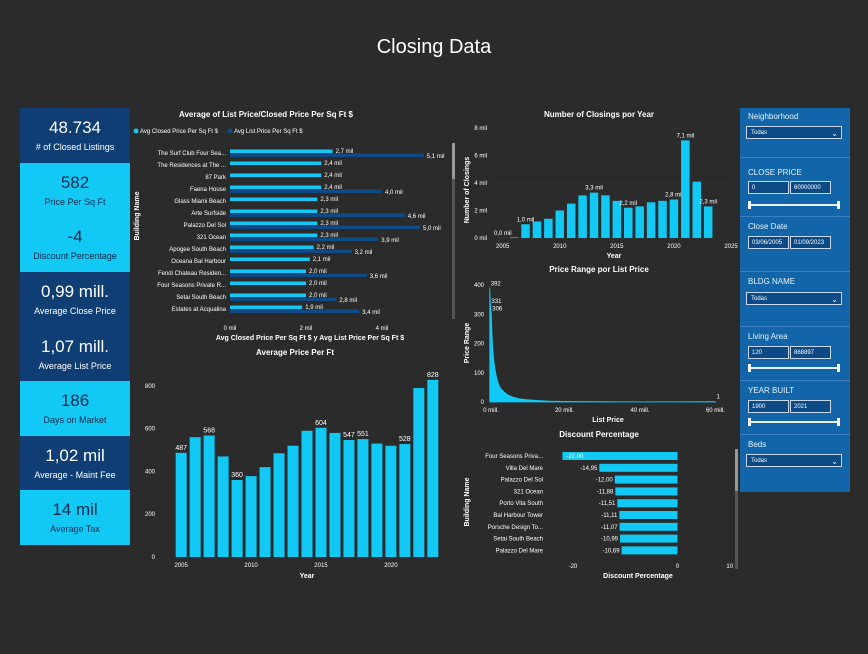 This screenshot has width=868, height=654. I want to click on kpi-label: Average - Maint Fee, so click(75, 474).